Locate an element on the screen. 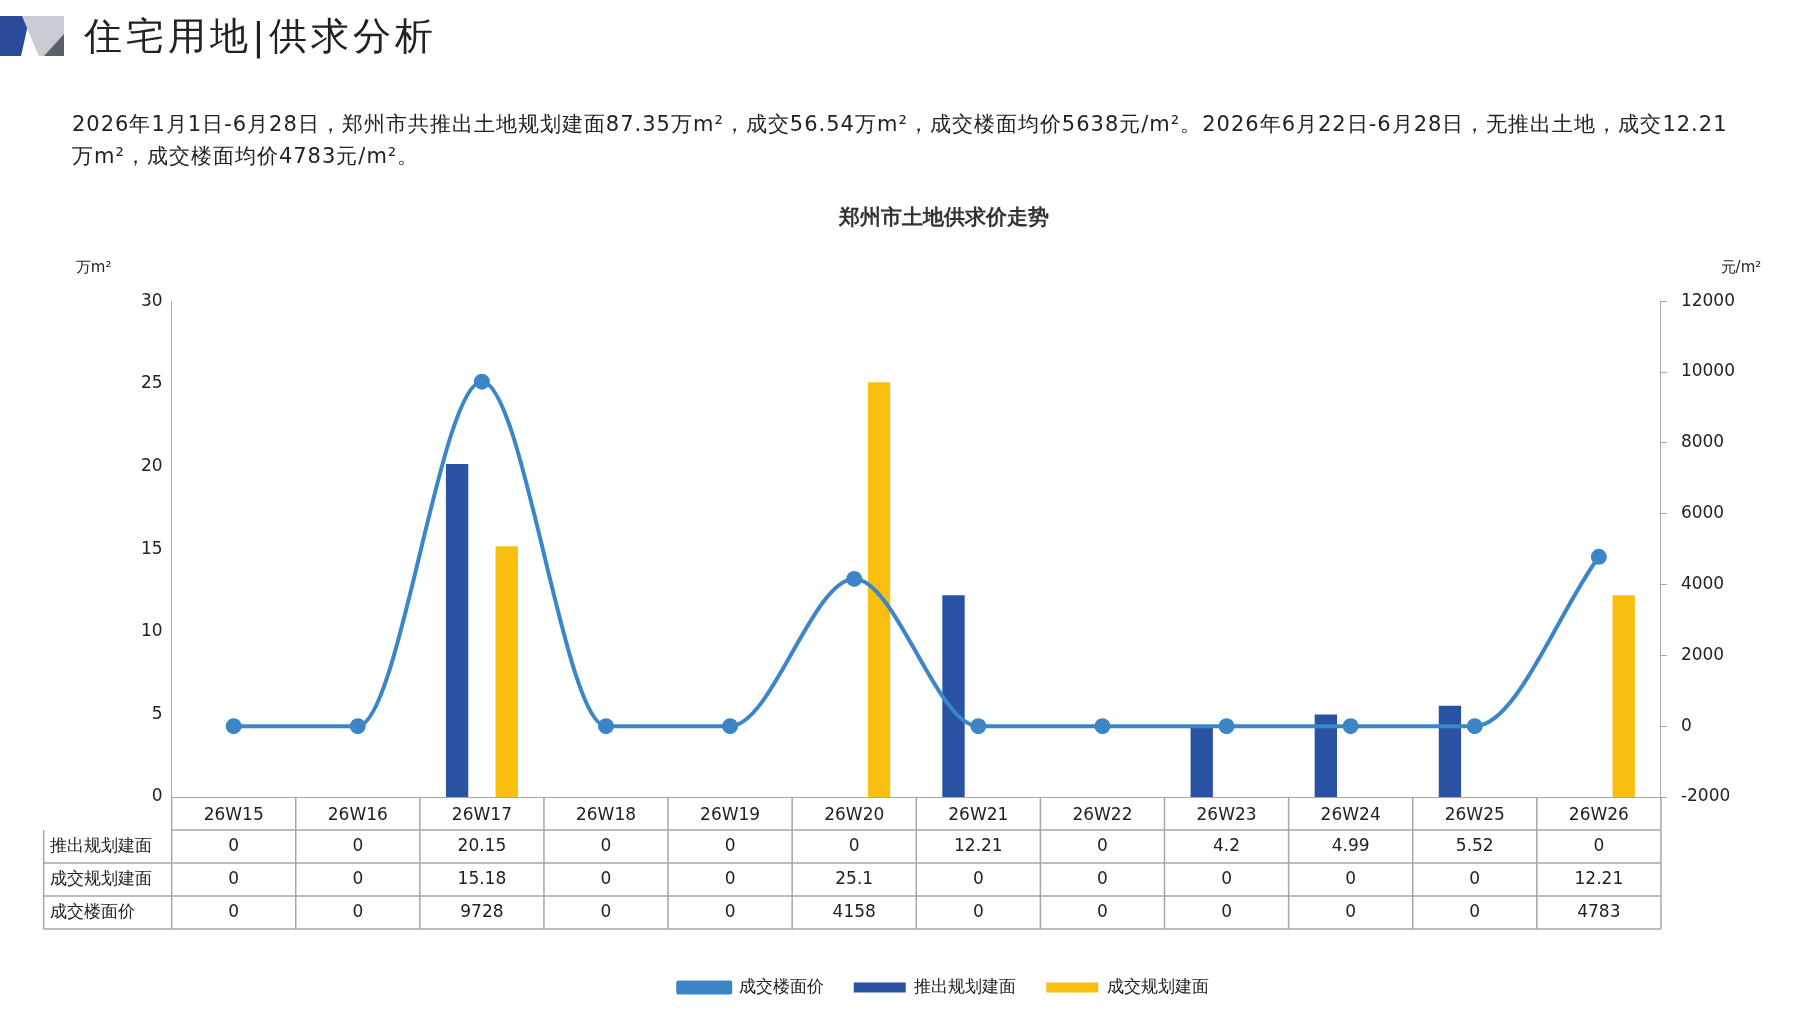  data-label: 5.52 is located at coordinates (1474, 844).